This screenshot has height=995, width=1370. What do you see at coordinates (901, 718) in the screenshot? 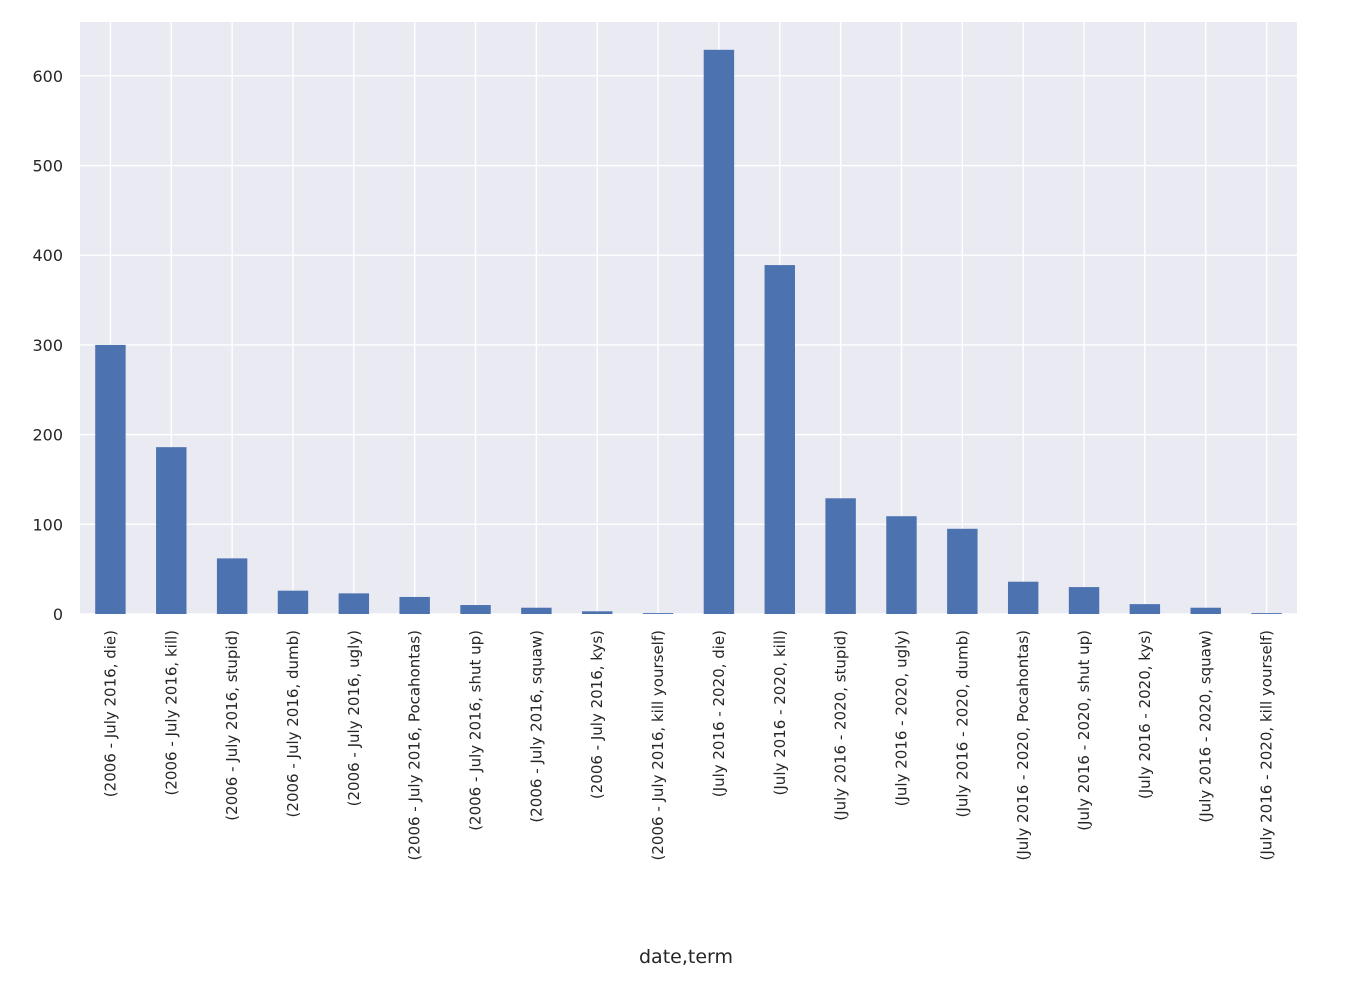
I see `x-tick-label: (July 2016 - 2020, ugly)` at bounding box center [901, 718].